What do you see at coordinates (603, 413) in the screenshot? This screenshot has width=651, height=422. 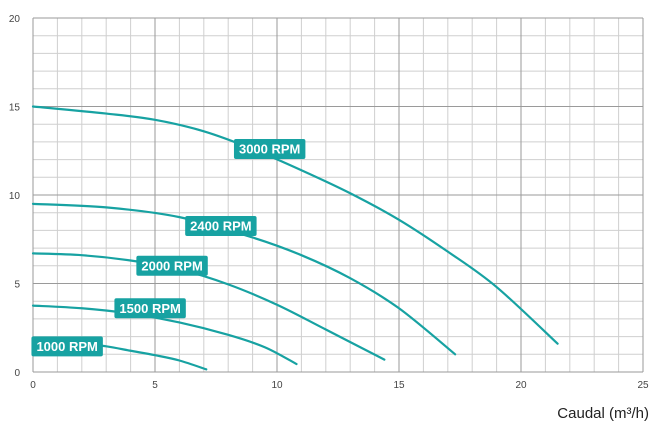 I see `x-axis-label: Caudal (m³/h)` at bounding box center [603, 413].